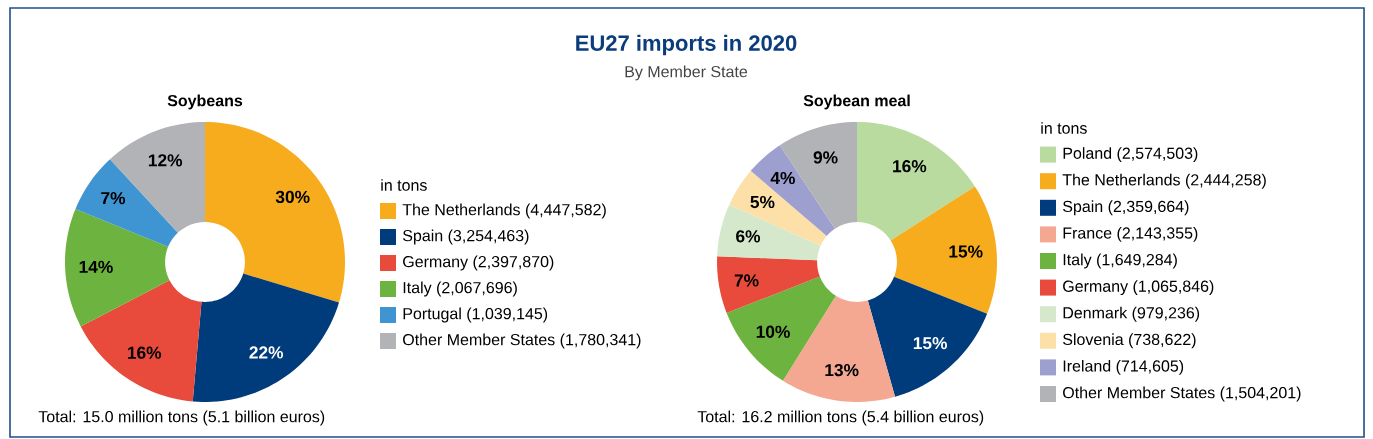 This screenshot has width=1373, height=439. I want to click on text: Total: 15.0 million tons (5.1 billion euros), so click(181, 418).